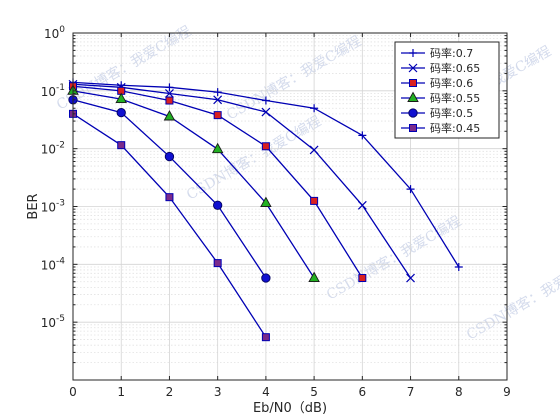  Describe the element at coordinates (451, 83) in the screenshot. I see `legend-label: 码率:0.6` at that location.